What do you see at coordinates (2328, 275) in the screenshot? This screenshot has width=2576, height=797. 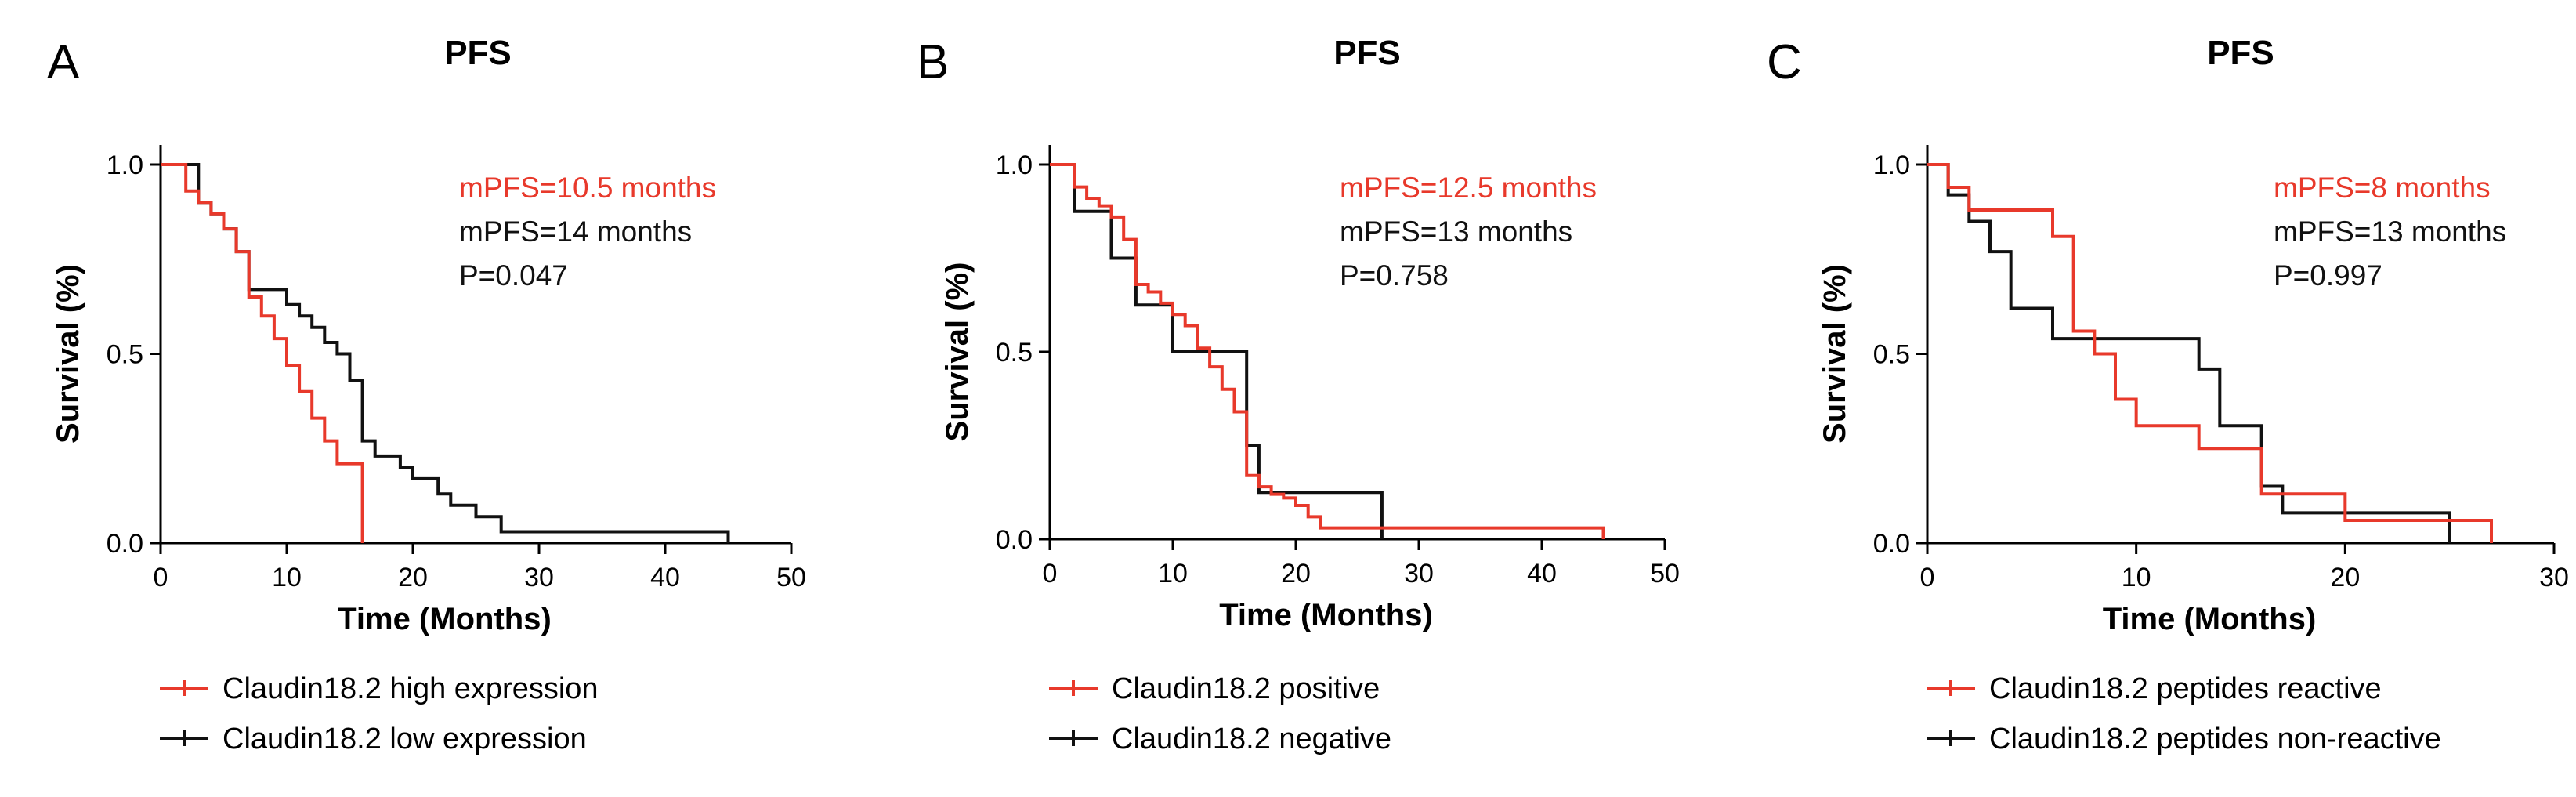 I see `annotation-3: P=0.997` at bounding box center [2328, 275].